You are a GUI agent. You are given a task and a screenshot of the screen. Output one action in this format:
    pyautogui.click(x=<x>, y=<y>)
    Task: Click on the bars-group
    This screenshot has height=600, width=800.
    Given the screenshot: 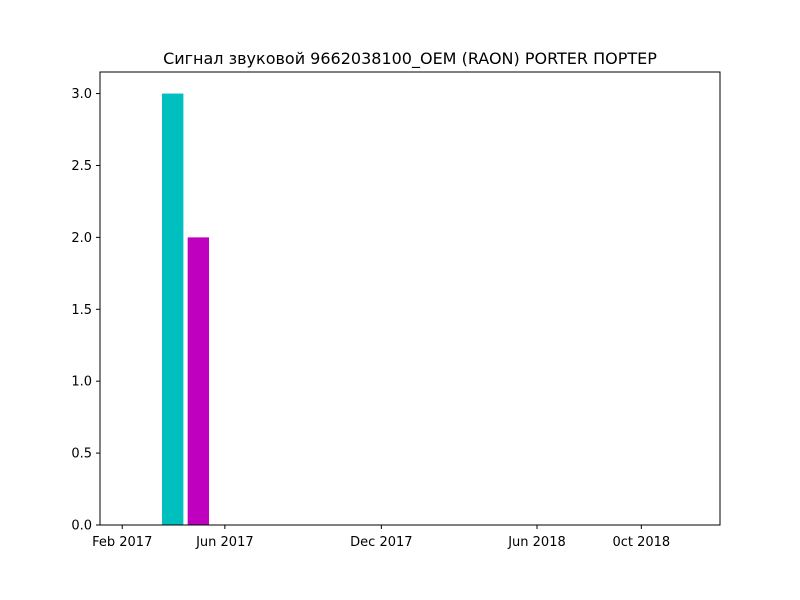 What is the action you would take?
    pyautogui.click(x=186, y=309)
    